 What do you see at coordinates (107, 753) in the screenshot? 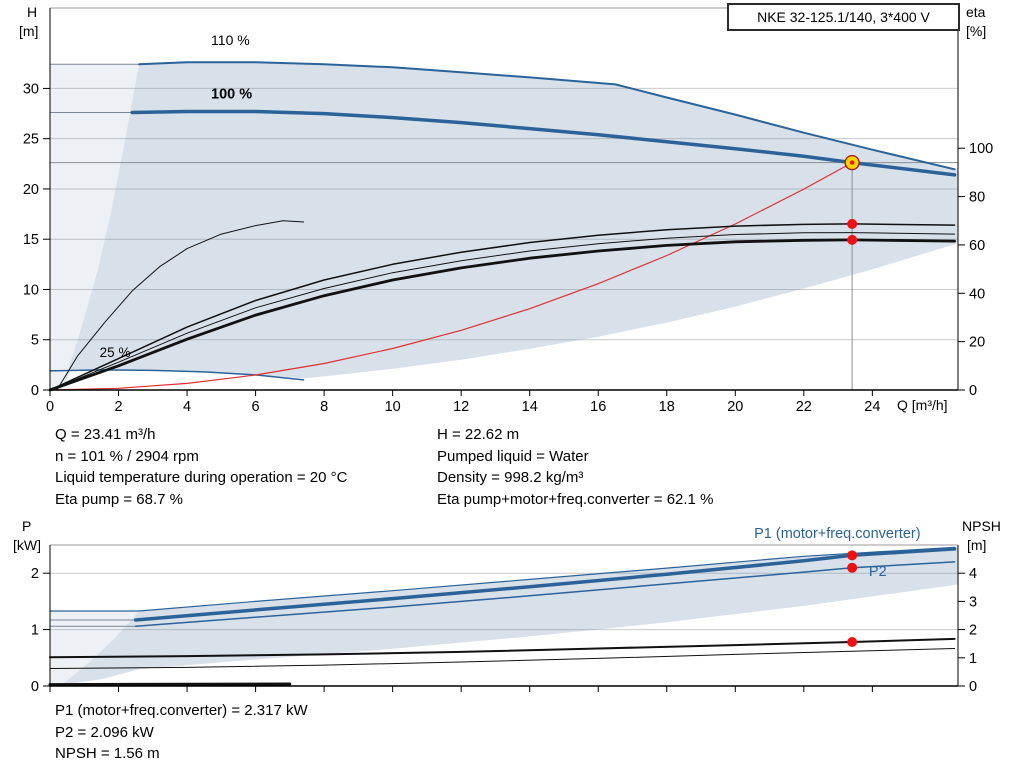
I see `info-line: NPSH = 1.56 m` at bounding box center [107, 753].